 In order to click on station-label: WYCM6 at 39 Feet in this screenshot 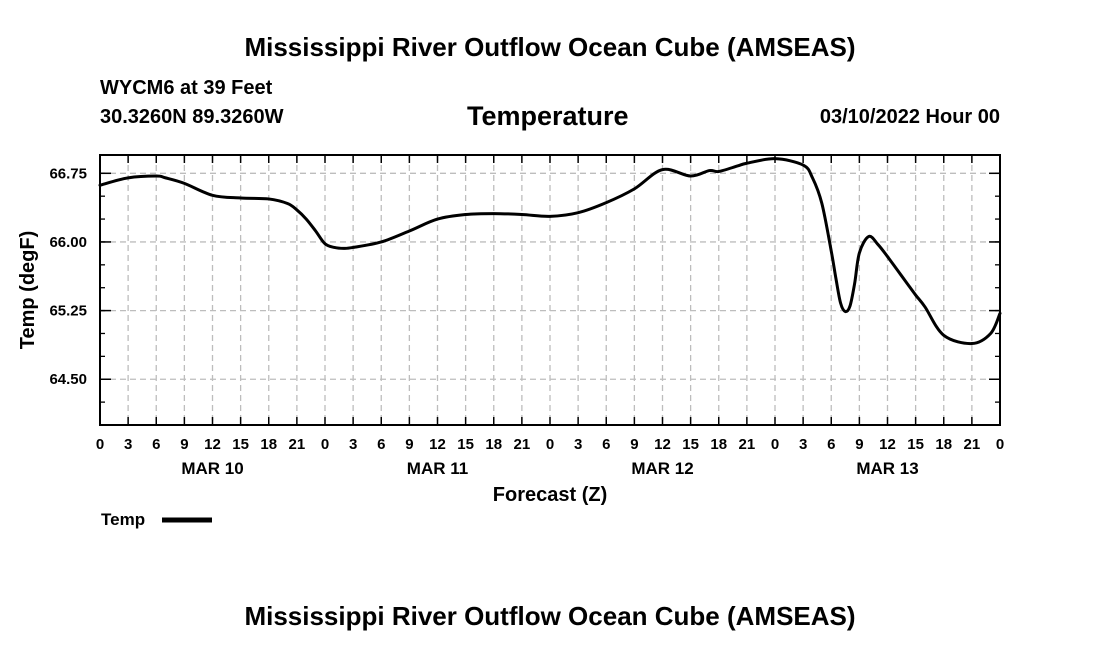, I will do `click(186, 88)`.